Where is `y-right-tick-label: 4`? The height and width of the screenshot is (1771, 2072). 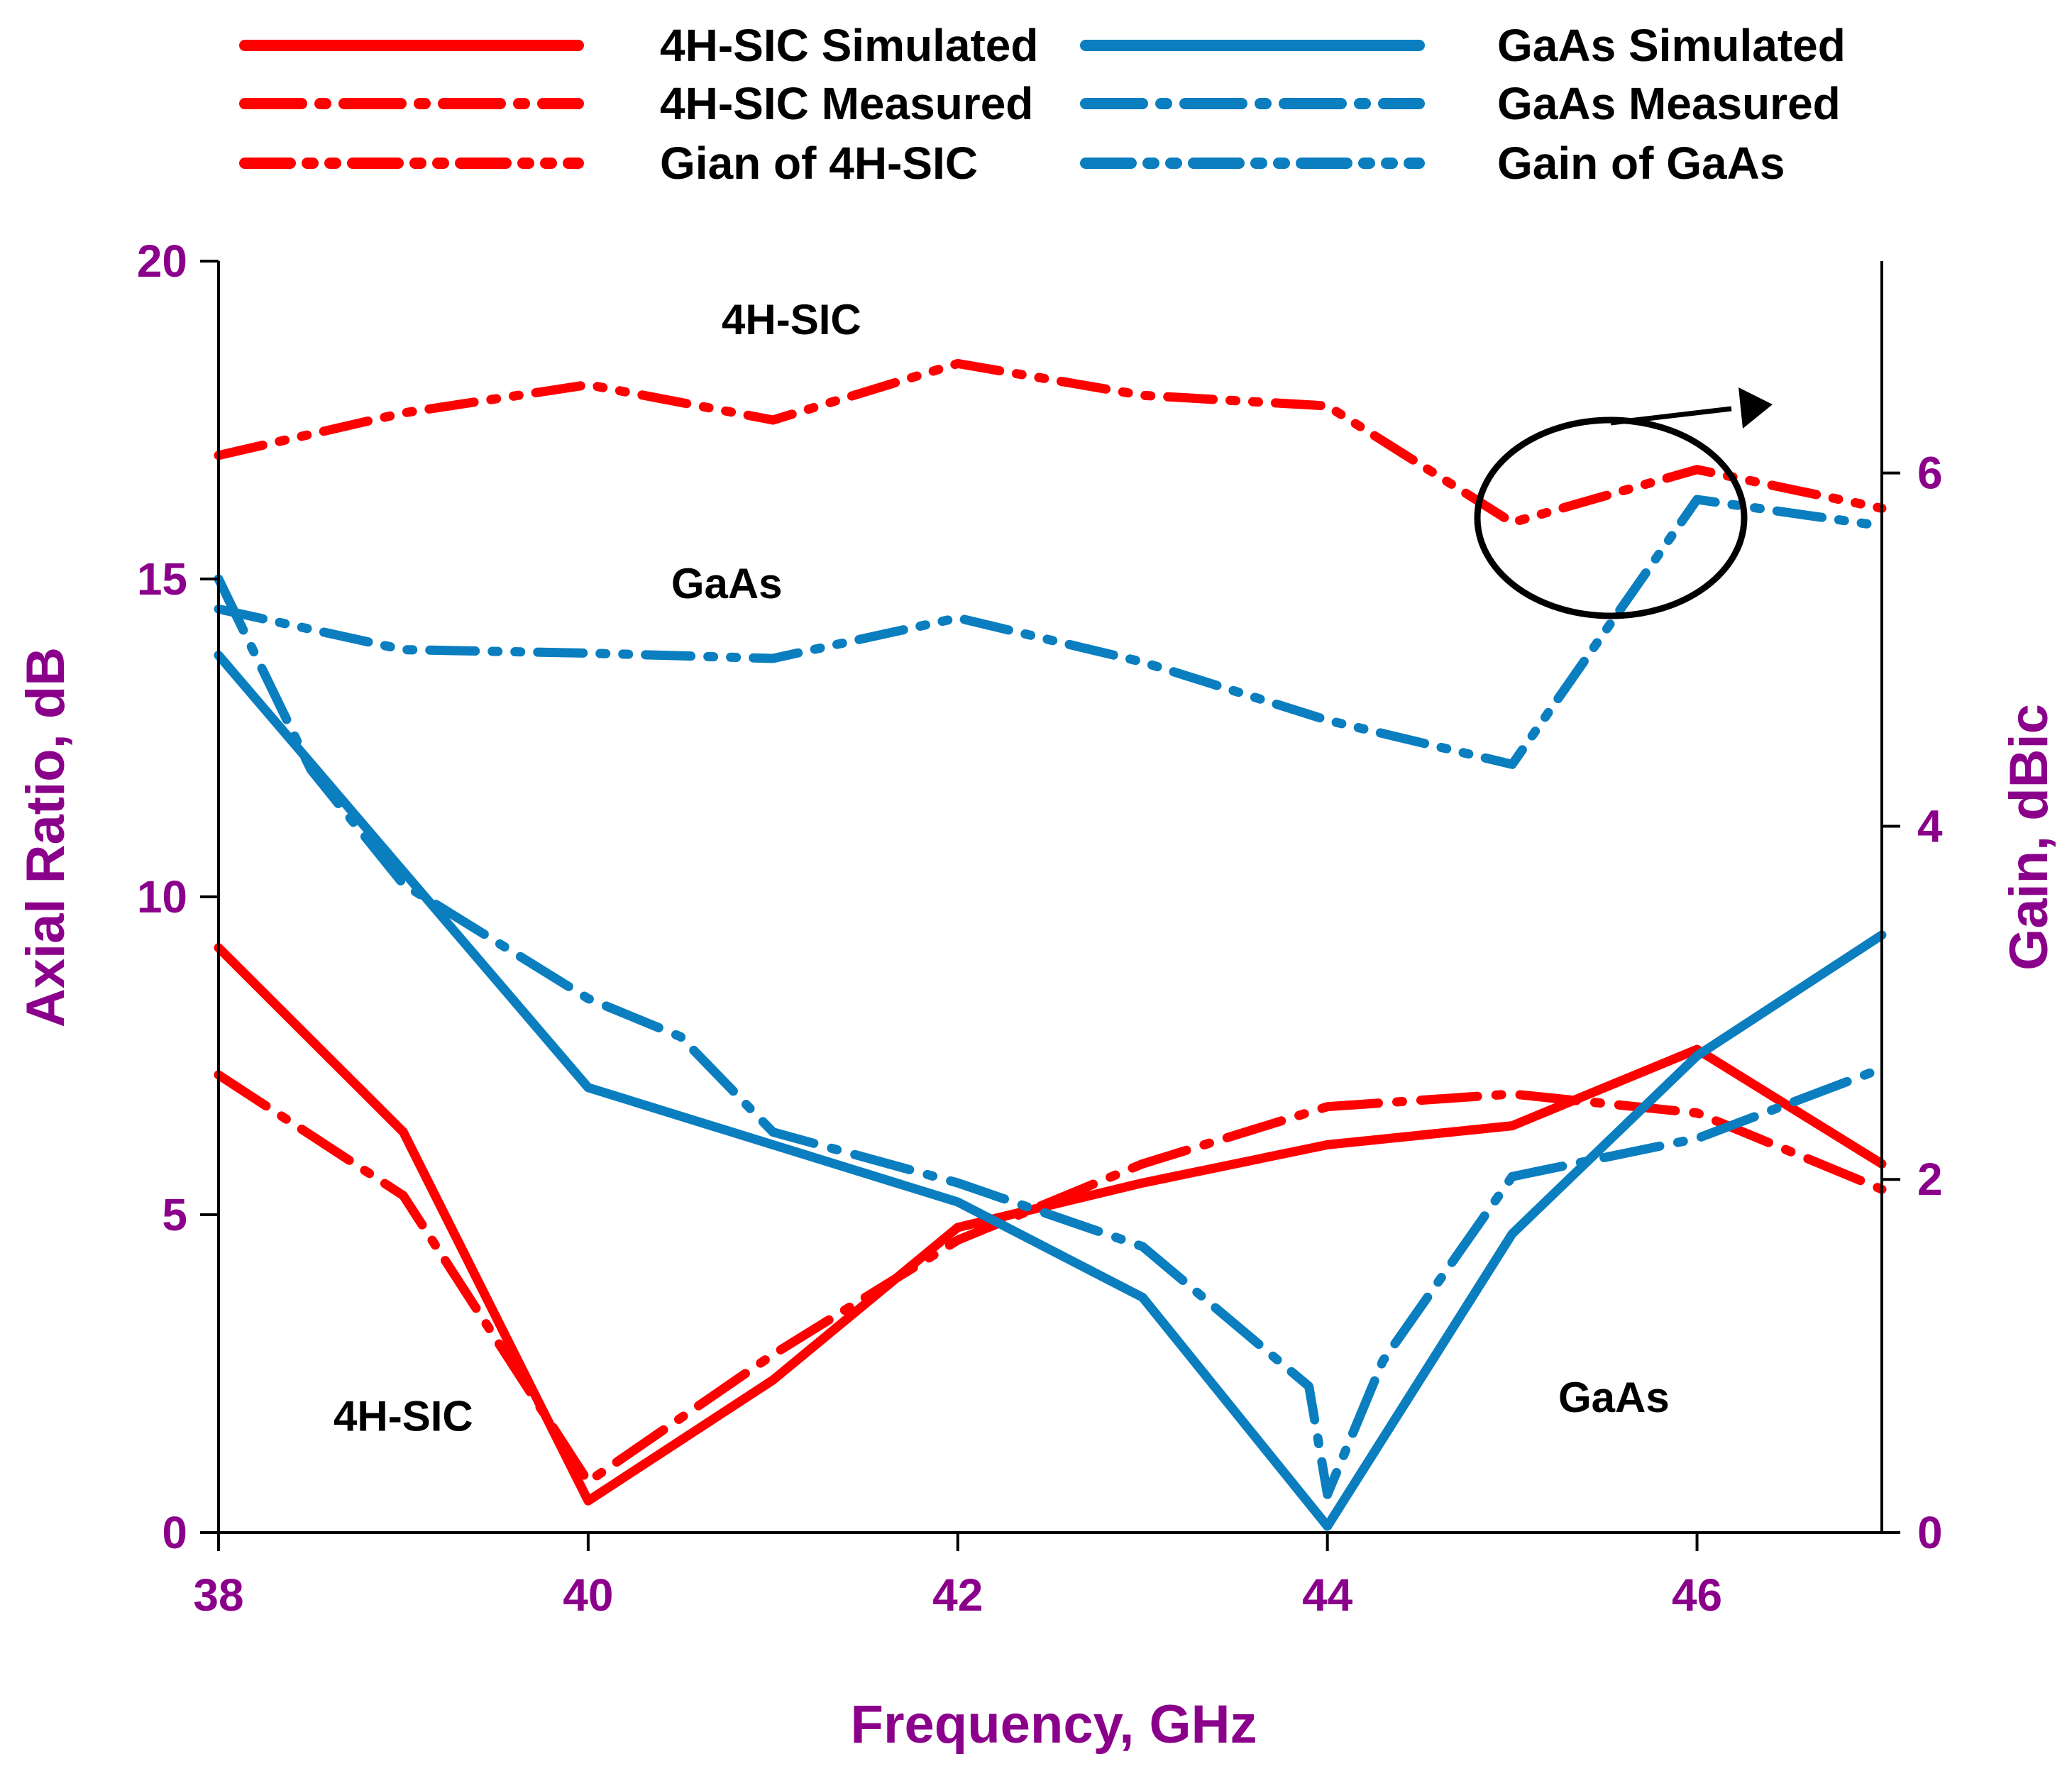
y-right-tick-label: 4 is located at coordinates (1930, 825).